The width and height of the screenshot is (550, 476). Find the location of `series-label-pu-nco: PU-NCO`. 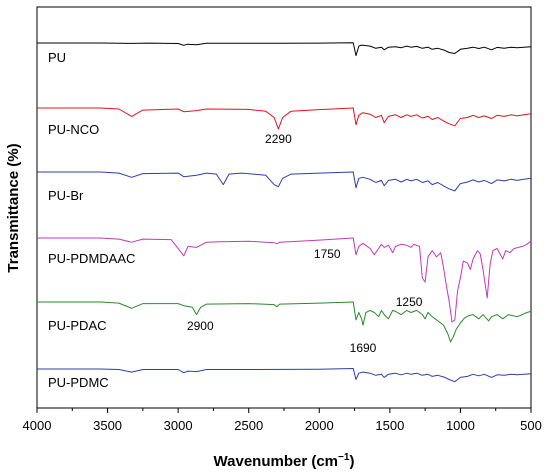

series-label-pu-nco: PU-NCO is located at coordinates (73, 129).